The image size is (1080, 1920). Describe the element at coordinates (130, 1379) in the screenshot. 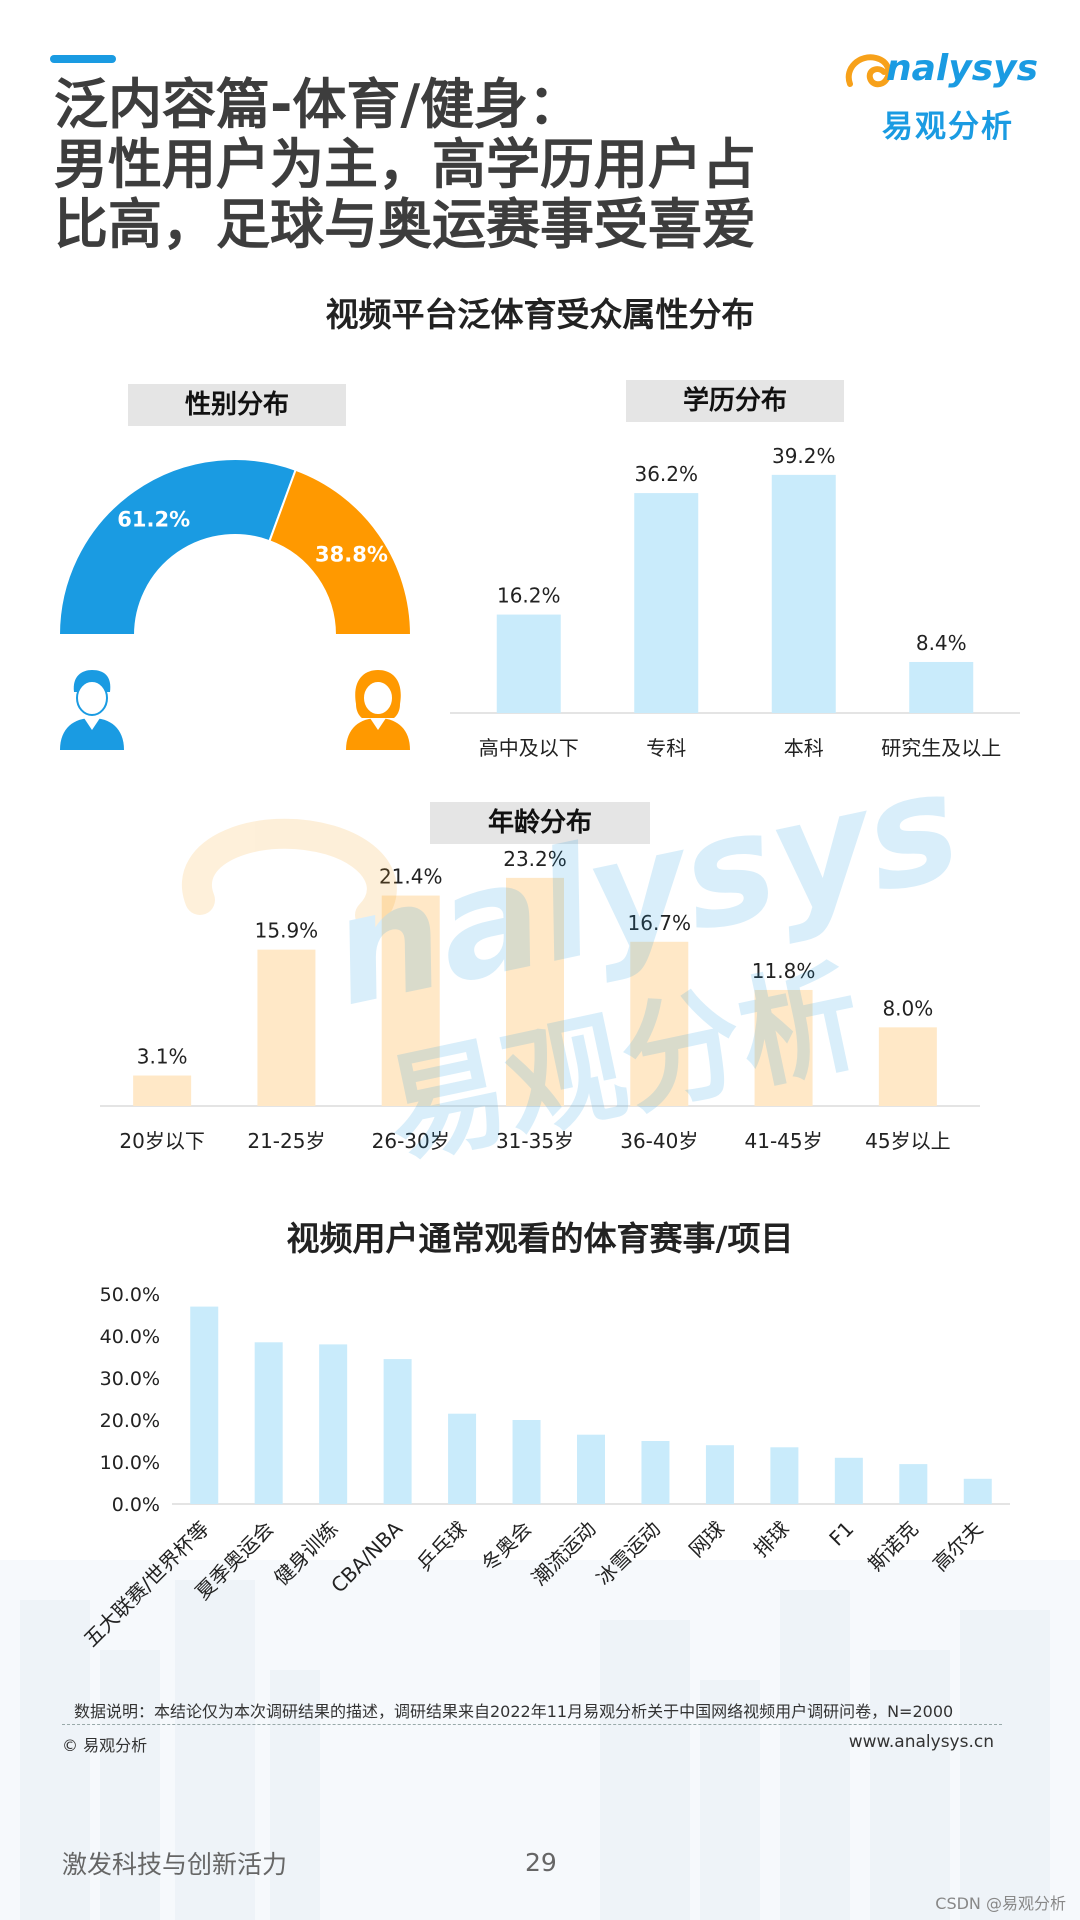

I see `y-tick-label-3: 30.0%` at that location.